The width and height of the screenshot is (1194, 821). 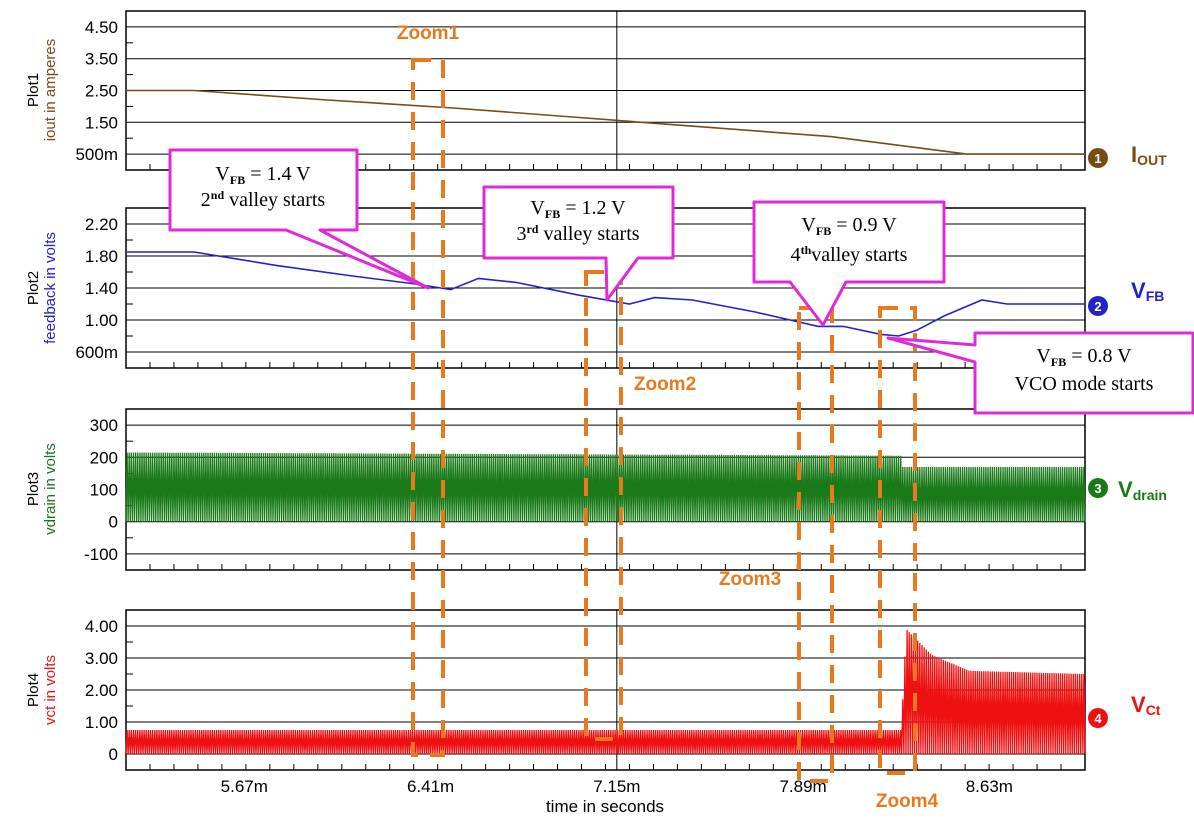 I want to click on callout-4-line1: VFB = 0.8 V, so click(x=1084, y=357).